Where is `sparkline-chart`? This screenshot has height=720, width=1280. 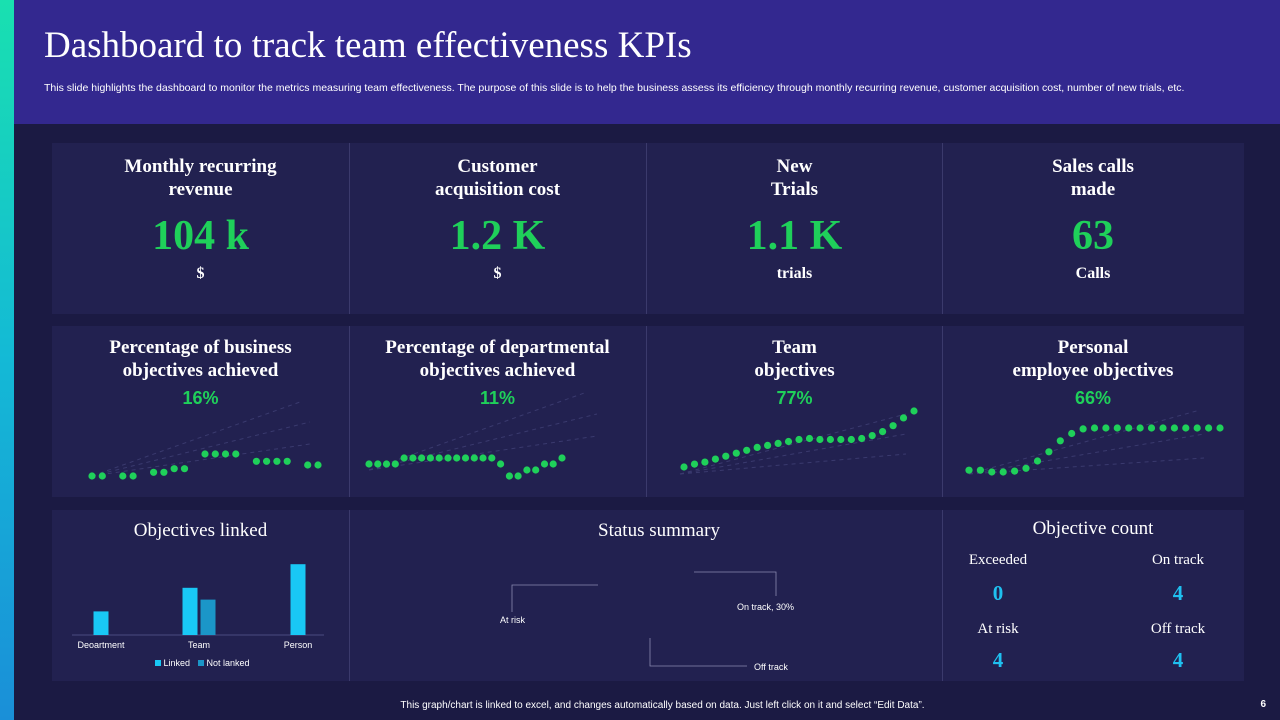 sparkline-chart is located at coordinates (798, 441).